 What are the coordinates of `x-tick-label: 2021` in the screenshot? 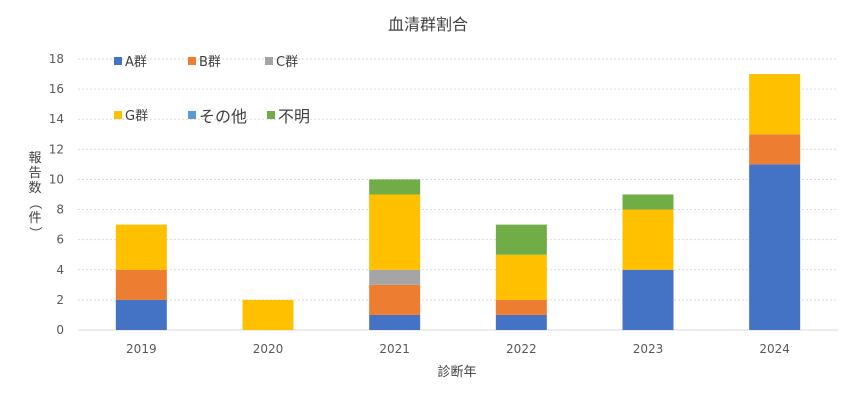 It's located at (394, 349).